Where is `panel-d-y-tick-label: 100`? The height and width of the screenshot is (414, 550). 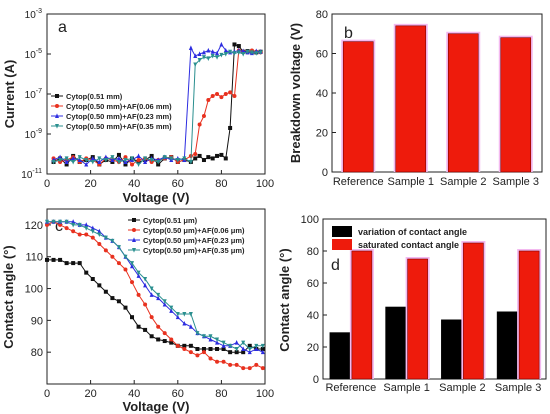
panel-d-y-tick-label: 100 is located at coordinates (310, 220).